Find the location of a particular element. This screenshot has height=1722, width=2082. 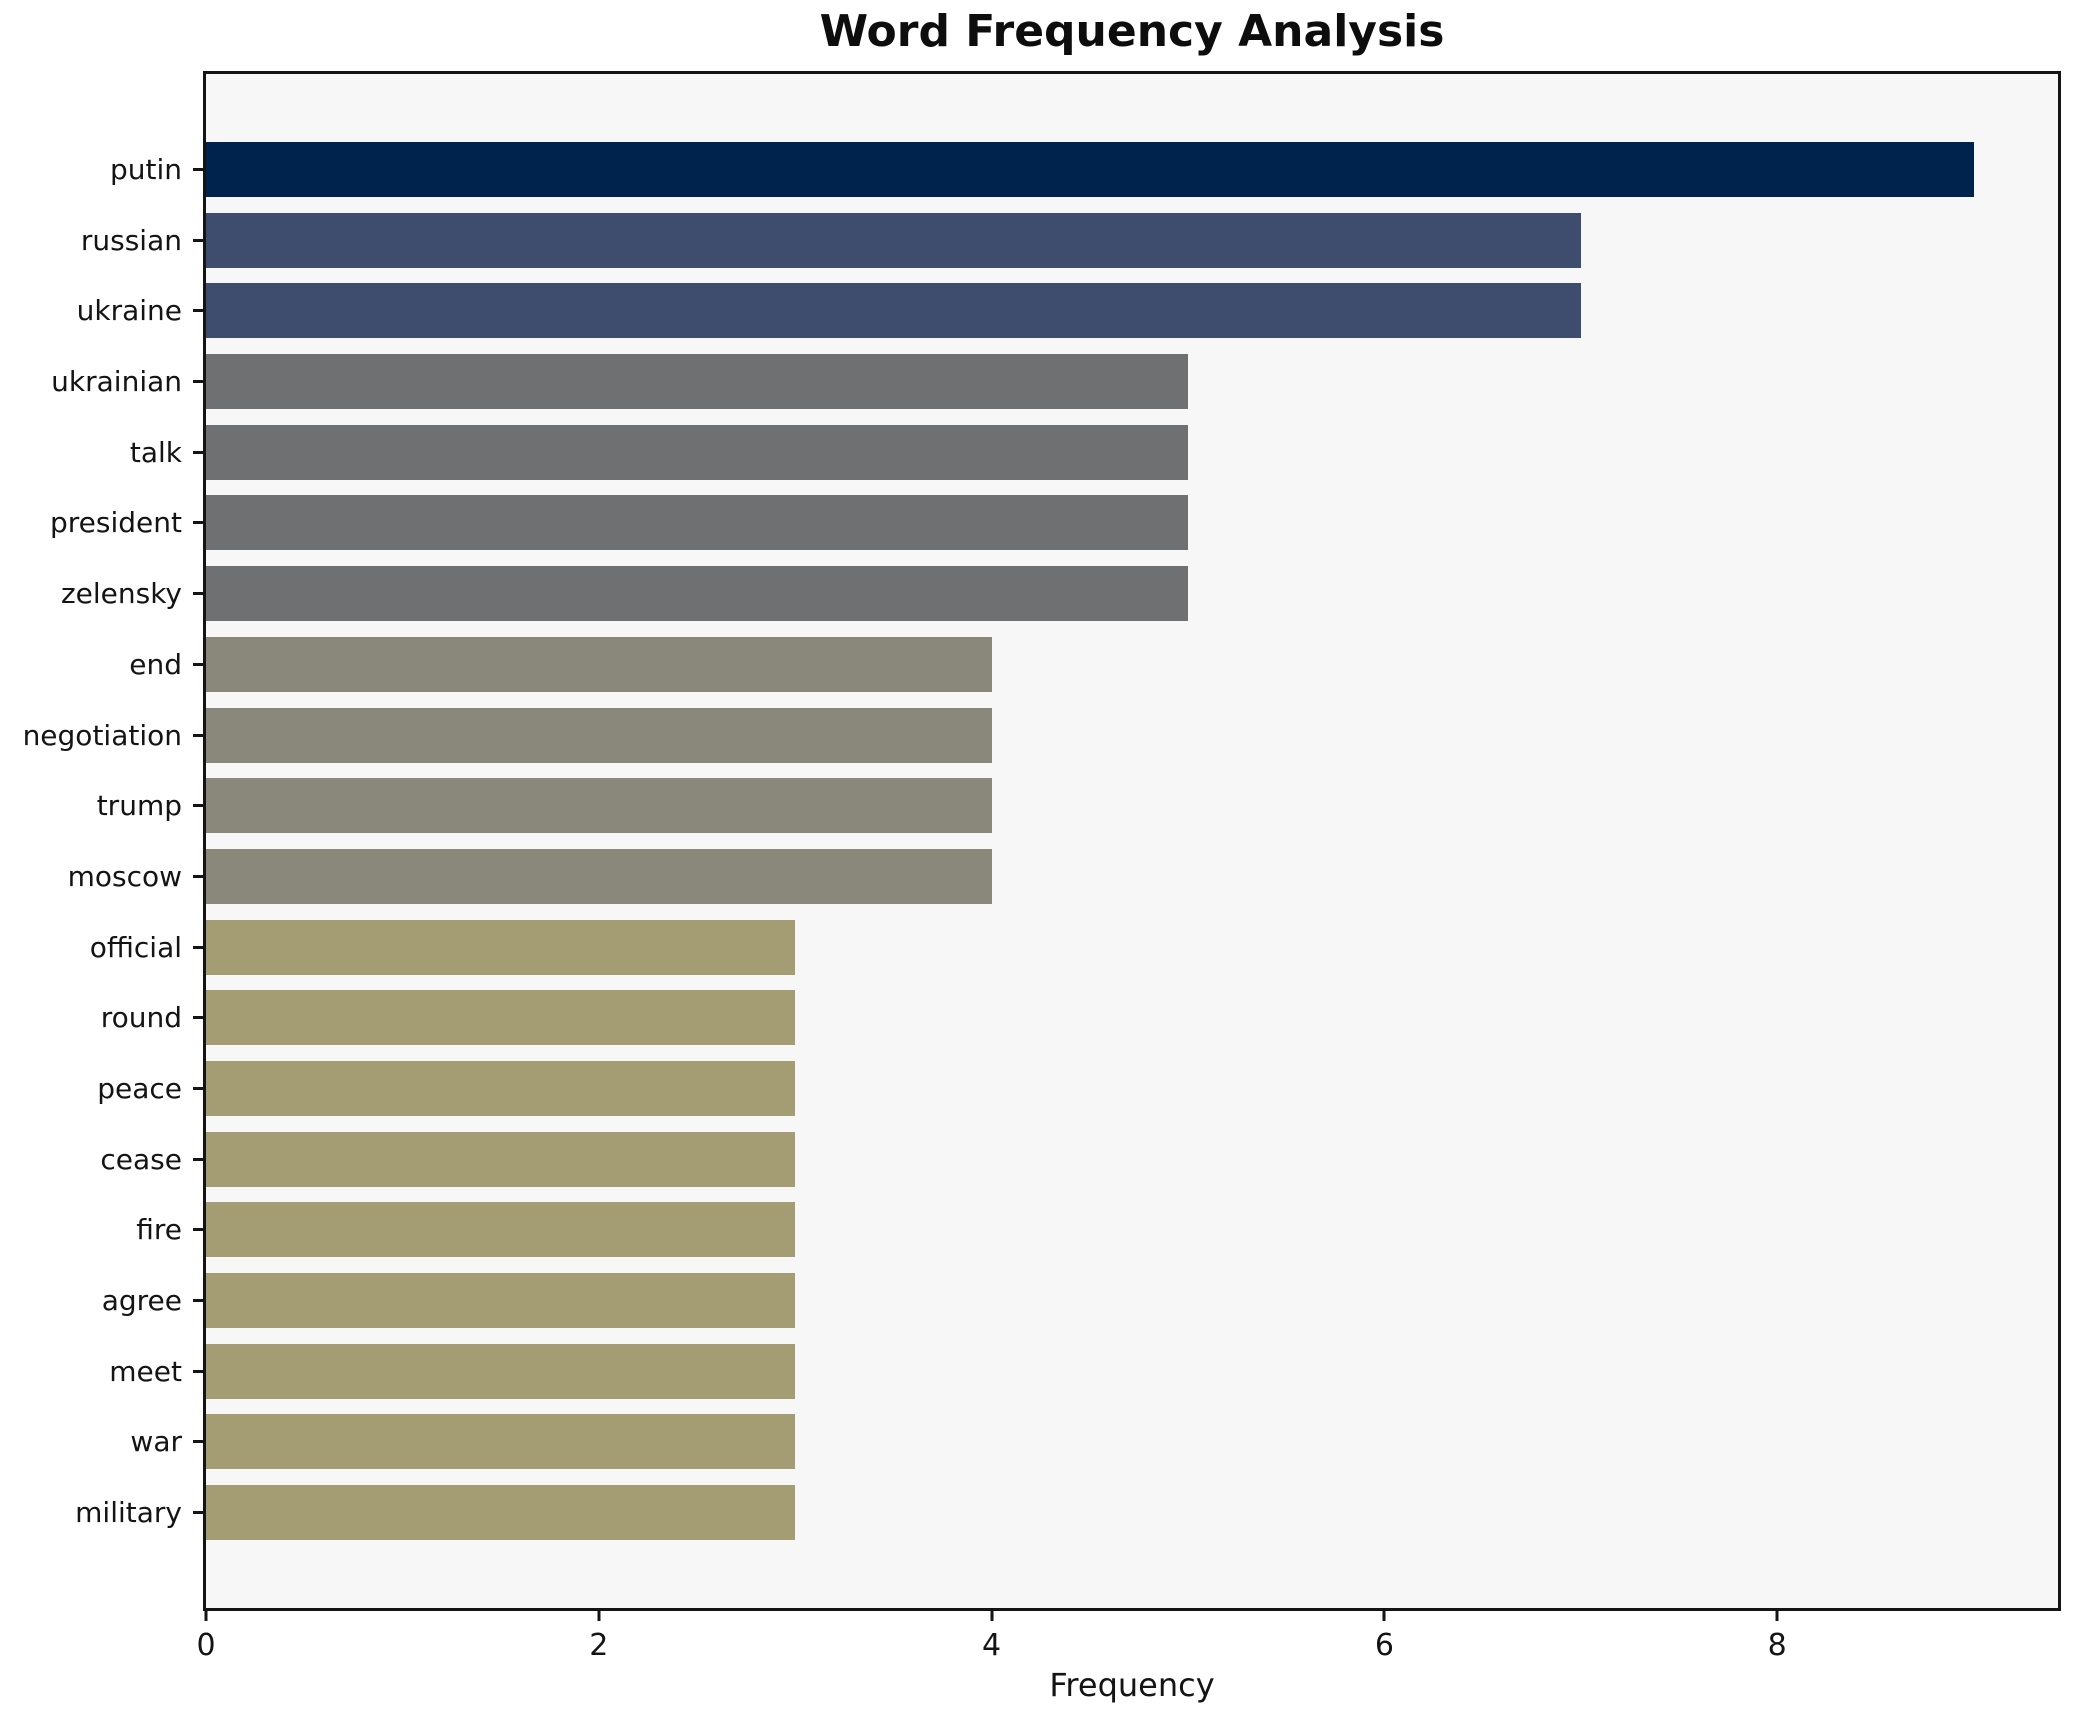

y-tick-label-round: round is located at coordinates (141, 1018).